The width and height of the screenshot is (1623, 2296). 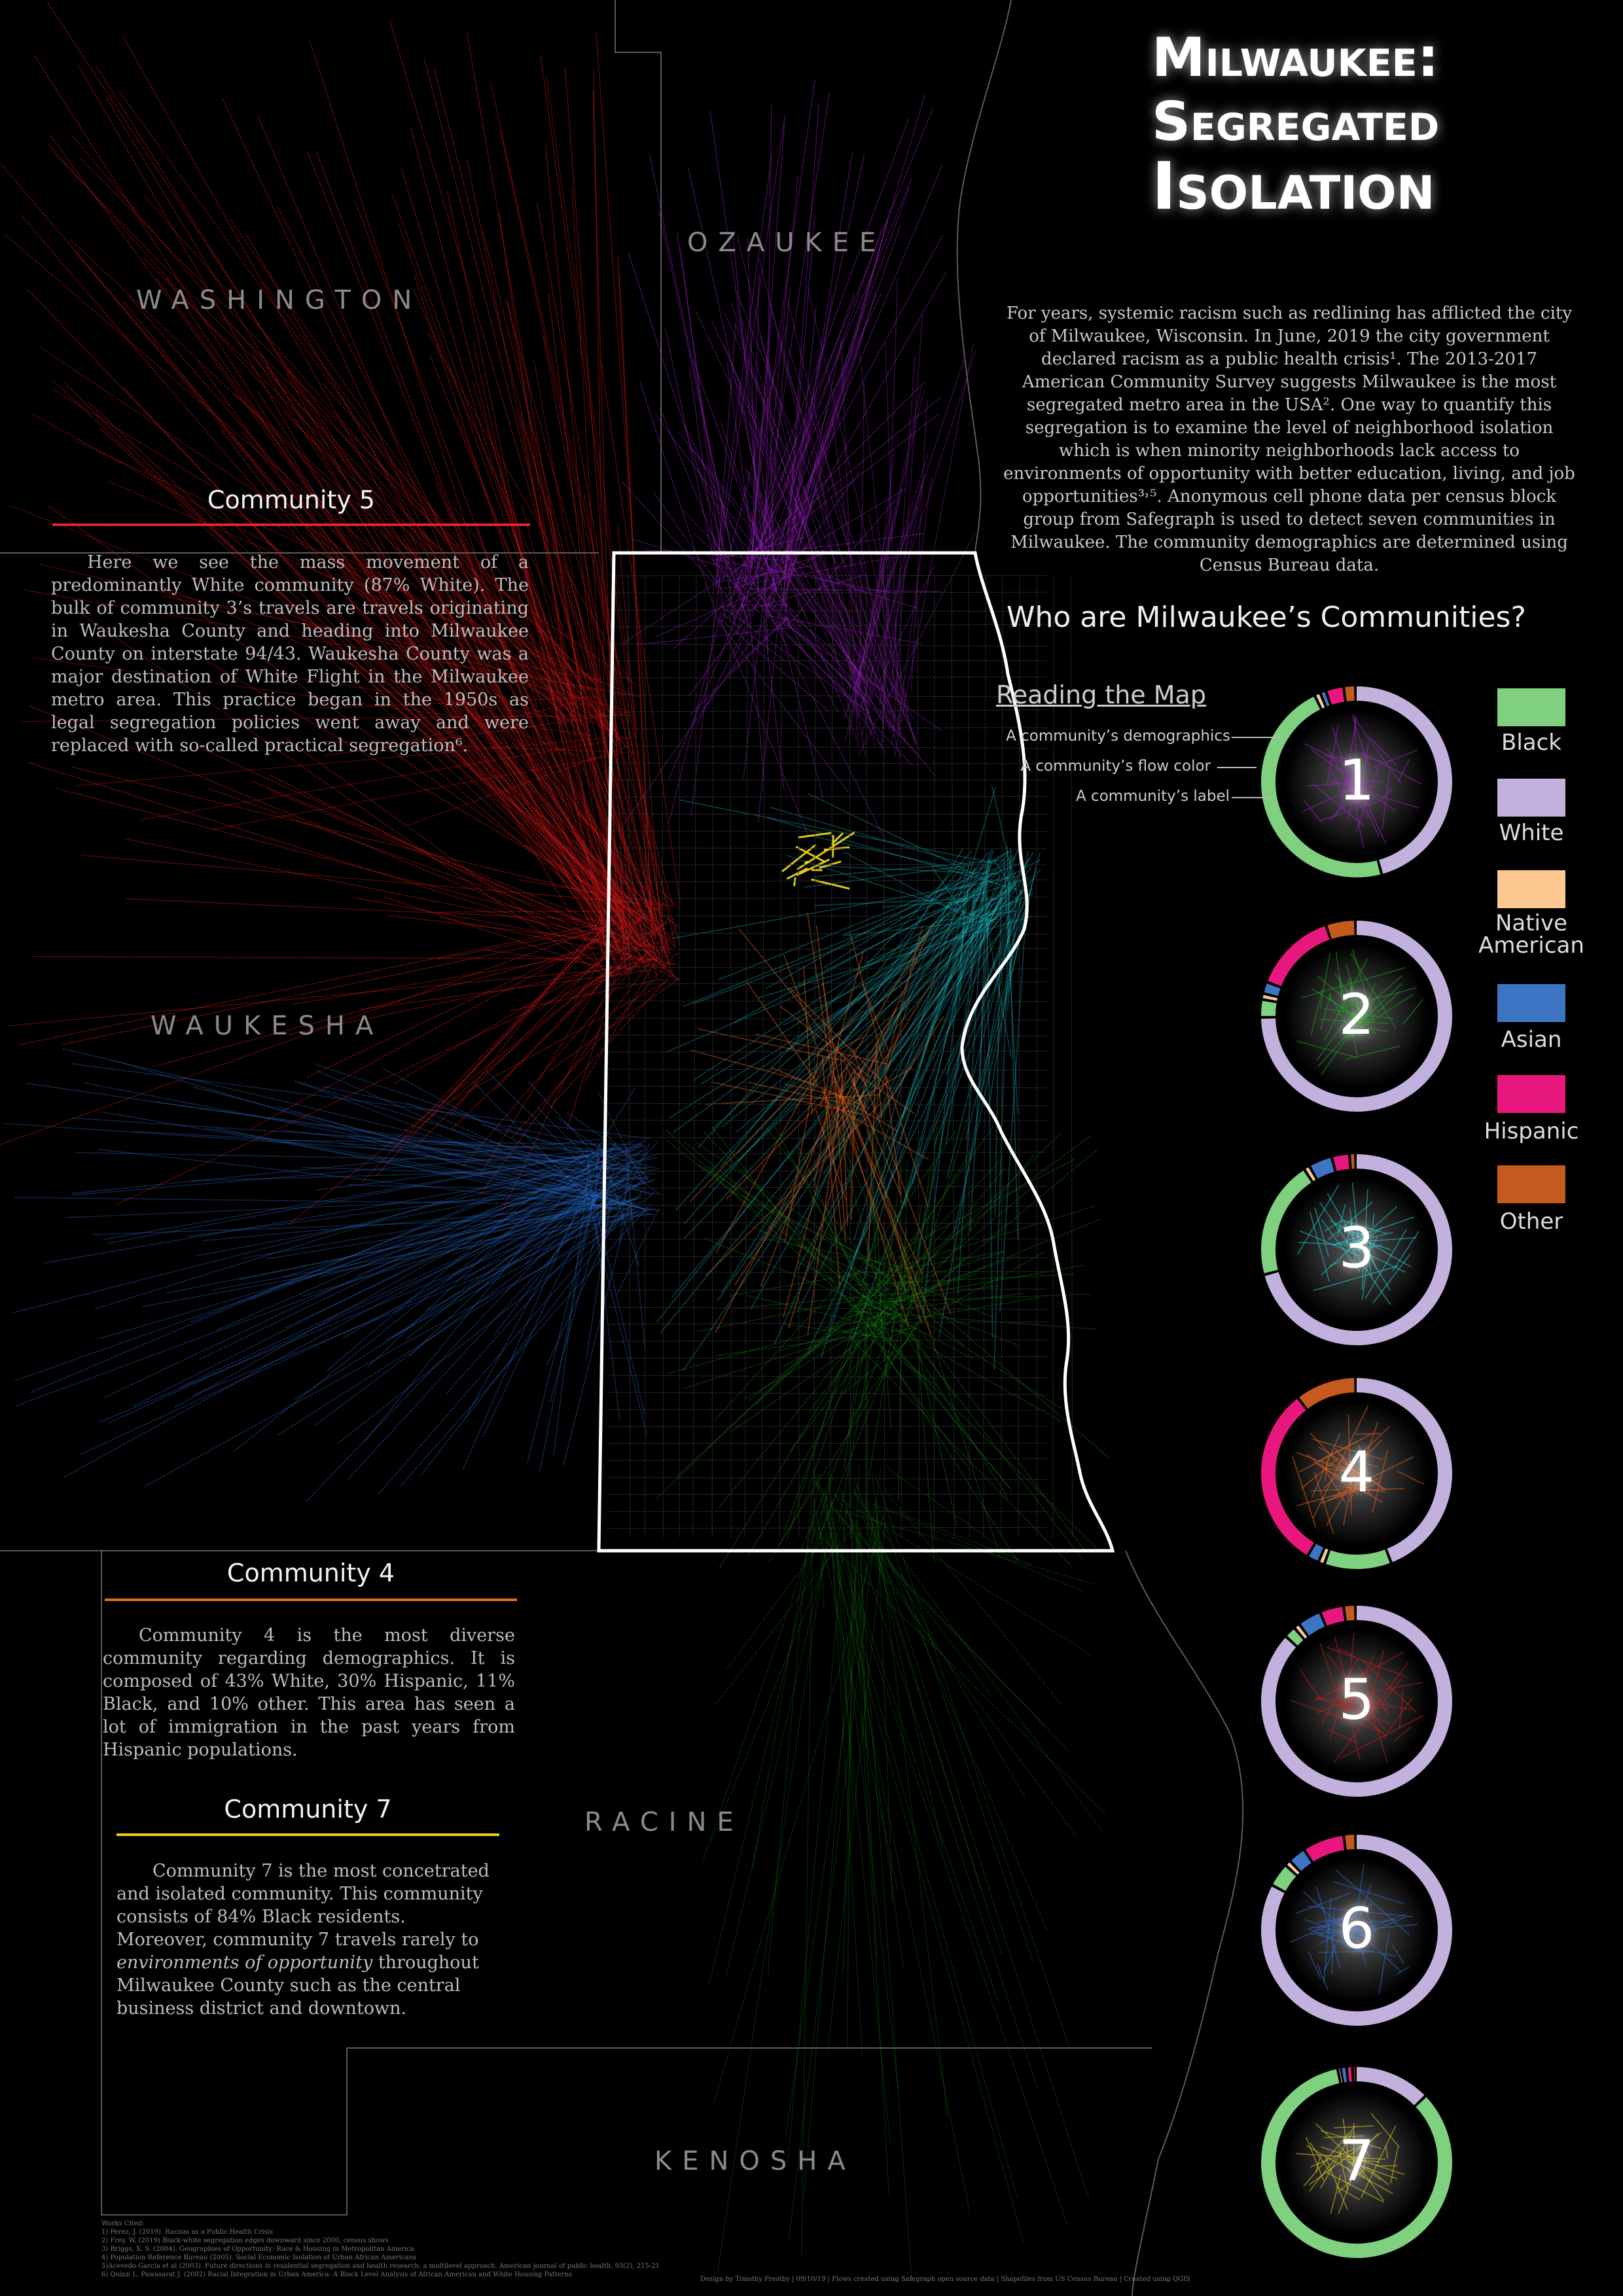 I want to click on legend-label-white: White, so click(x=1531, y=833).